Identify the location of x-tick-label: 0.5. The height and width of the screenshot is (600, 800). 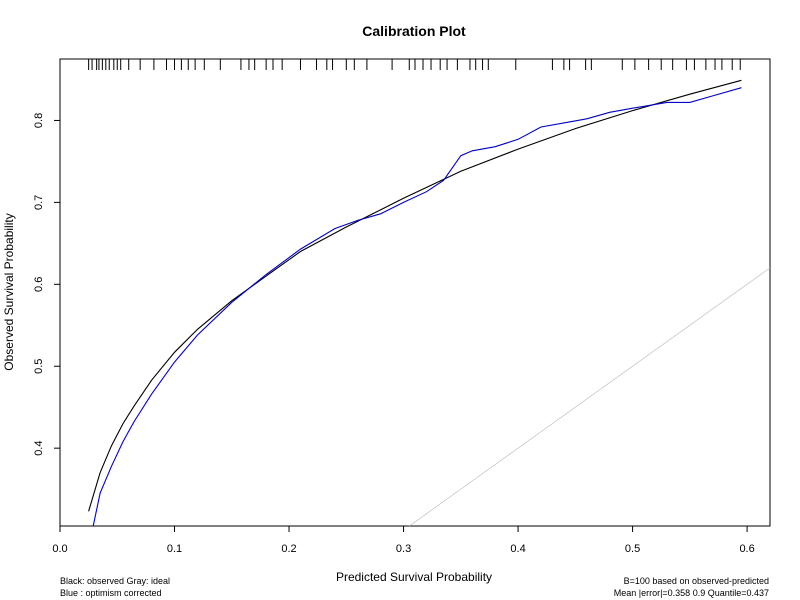
(632, 549).